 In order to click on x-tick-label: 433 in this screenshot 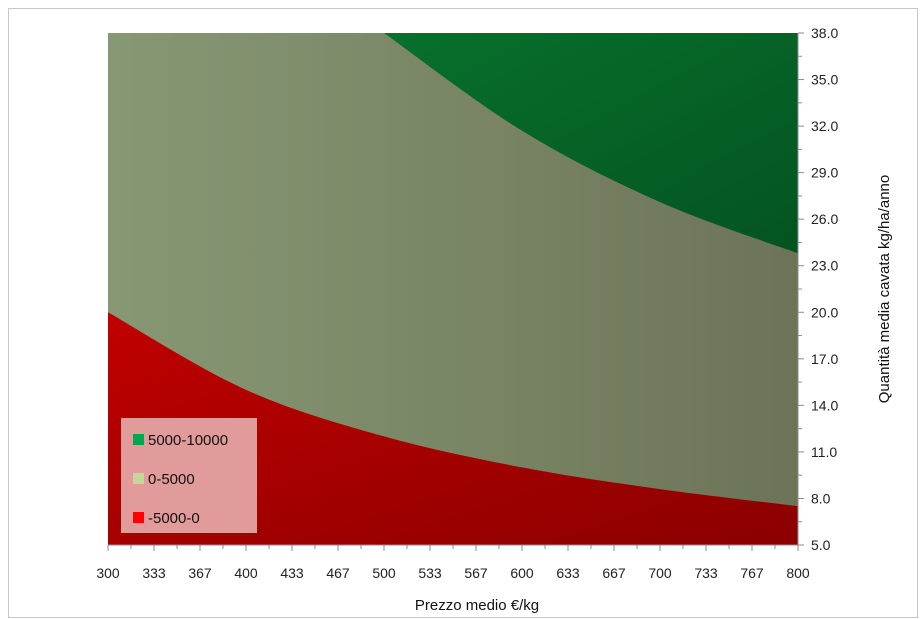, I will do `click(292, 573)`.